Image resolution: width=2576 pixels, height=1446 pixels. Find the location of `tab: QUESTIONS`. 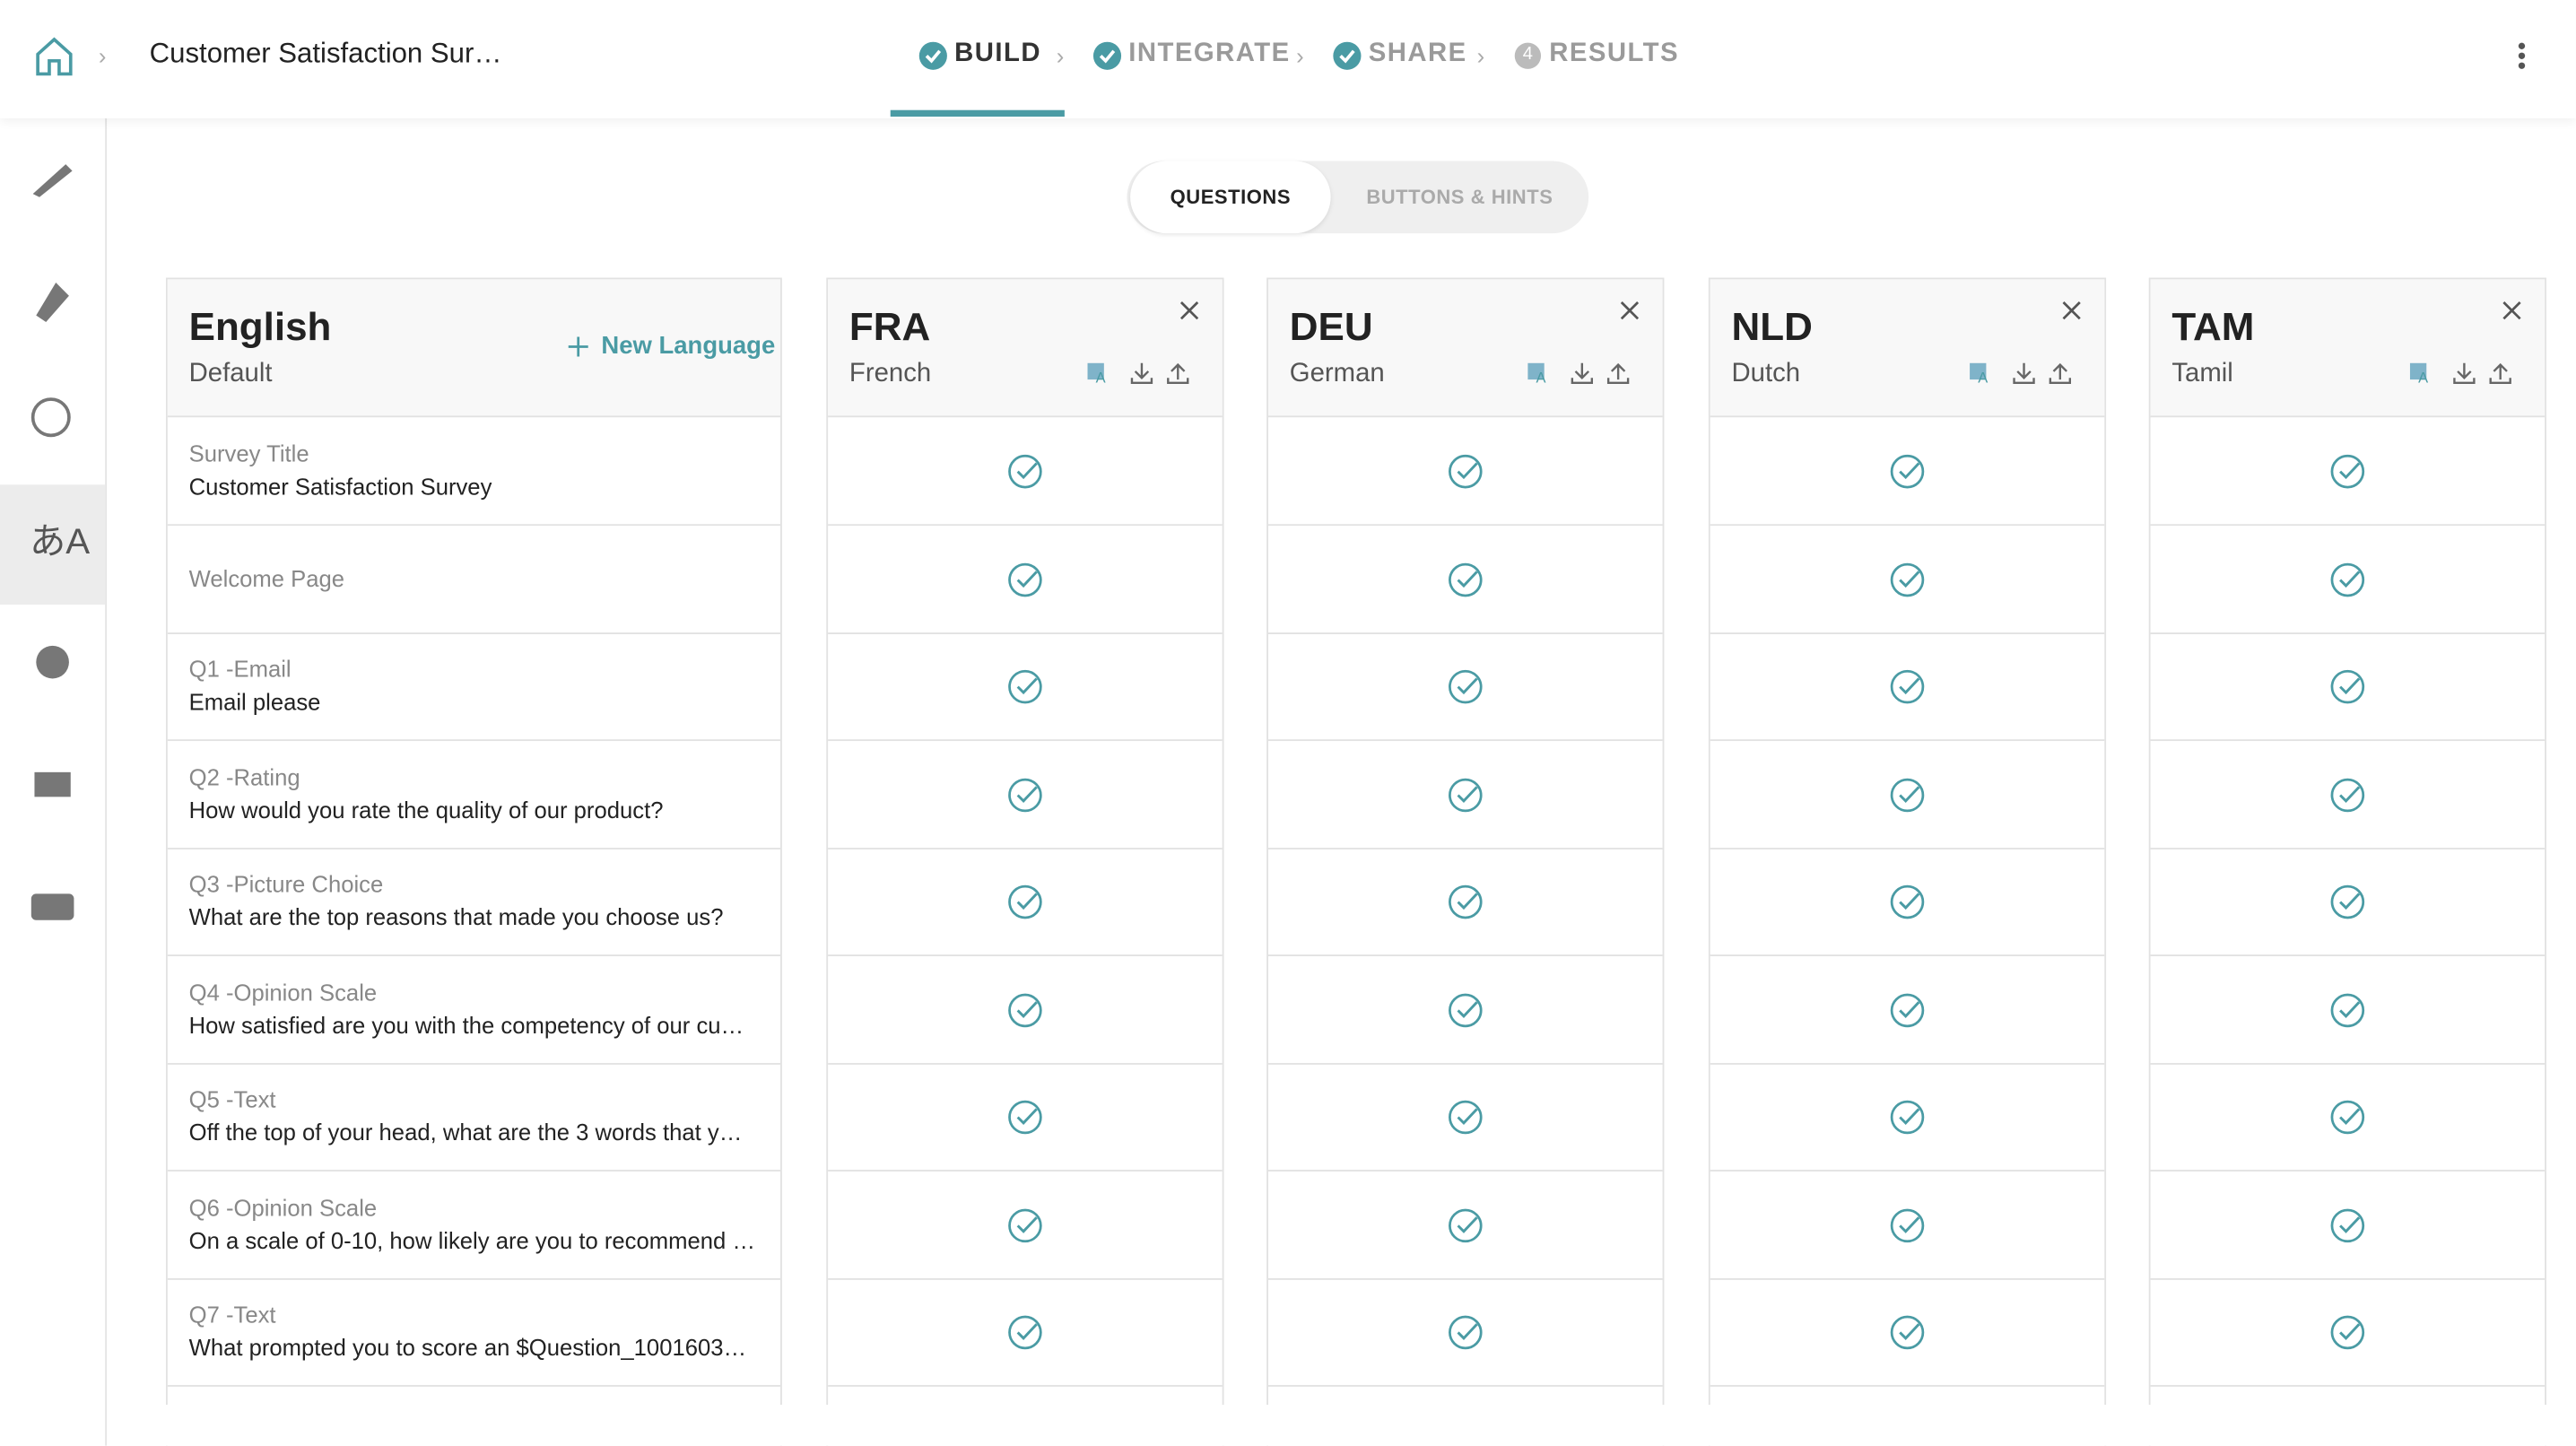

tab: QUESTIONS is located at coordinates (1230, 197).